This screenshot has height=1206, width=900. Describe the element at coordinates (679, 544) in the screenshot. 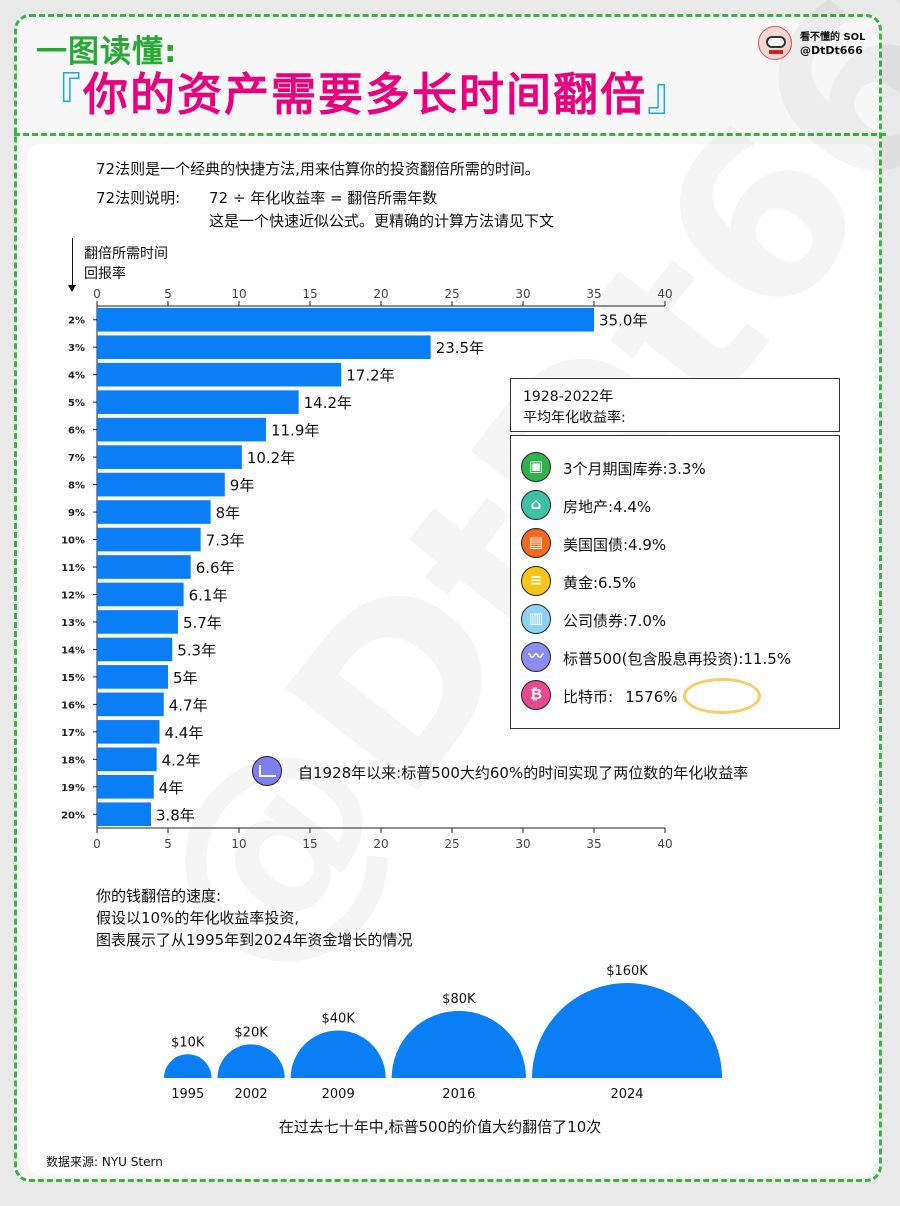

I see `legend-item: ▤ 美国国债:4.9%` at that location.